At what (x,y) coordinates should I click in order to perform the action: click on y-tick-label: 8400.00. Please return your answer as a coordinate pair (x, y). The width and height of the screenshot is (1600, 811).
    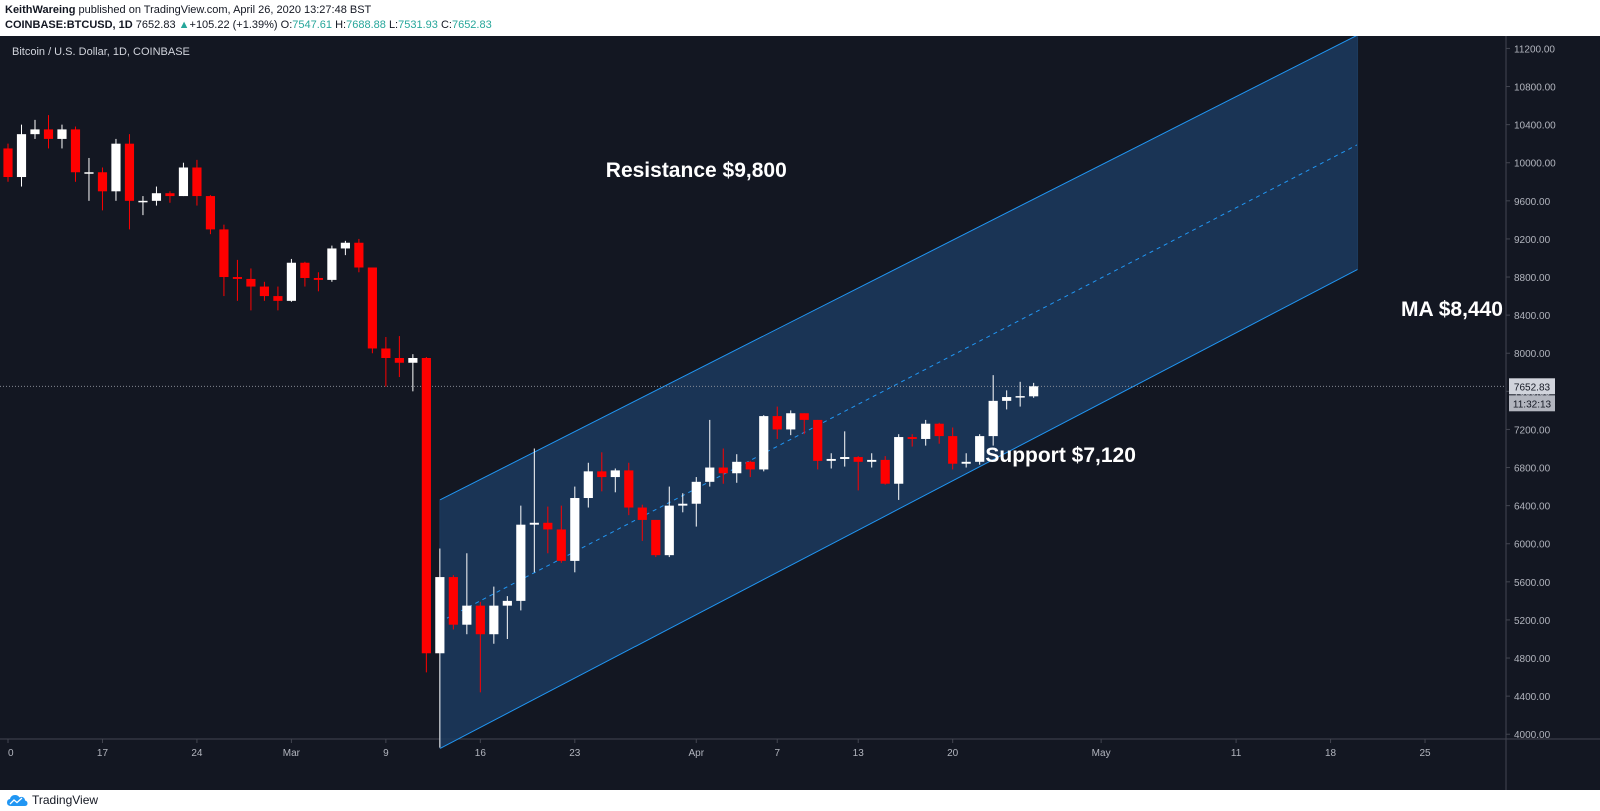
    Looking at the image, I should click on (1532, 316).